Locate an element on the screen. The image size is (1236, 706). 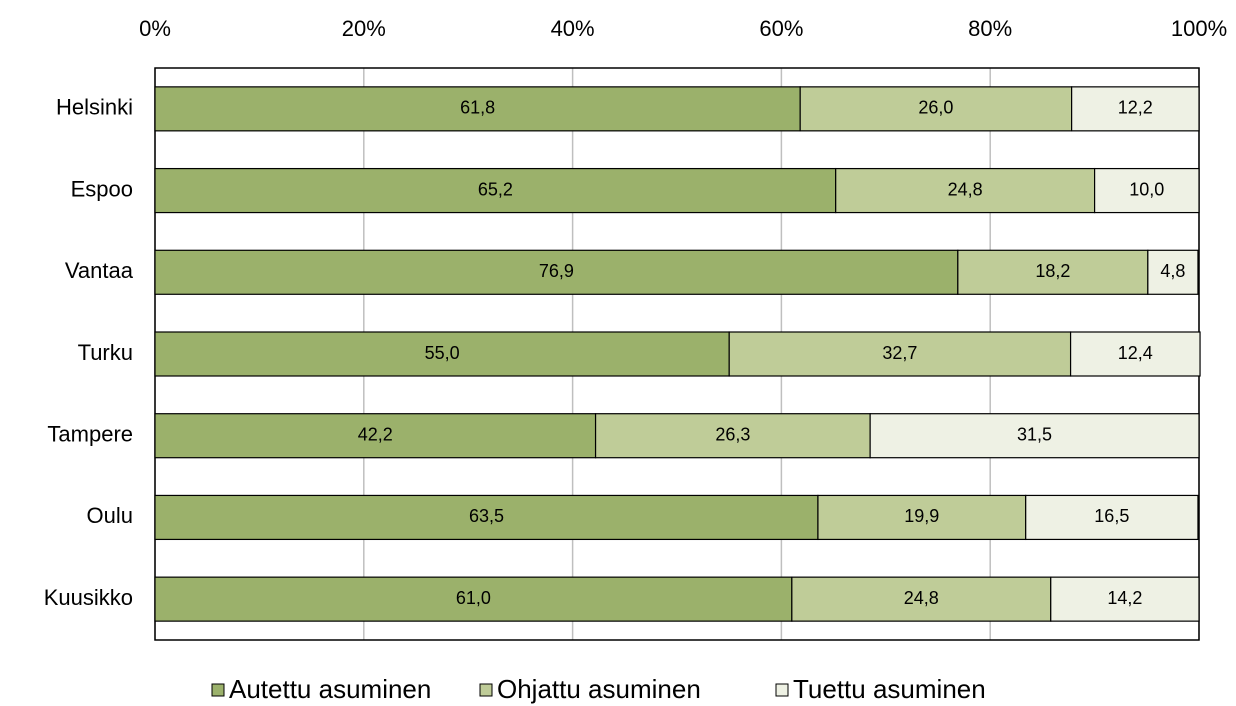
y-tick-label: Helsinki is located at coordinates (94, 107).